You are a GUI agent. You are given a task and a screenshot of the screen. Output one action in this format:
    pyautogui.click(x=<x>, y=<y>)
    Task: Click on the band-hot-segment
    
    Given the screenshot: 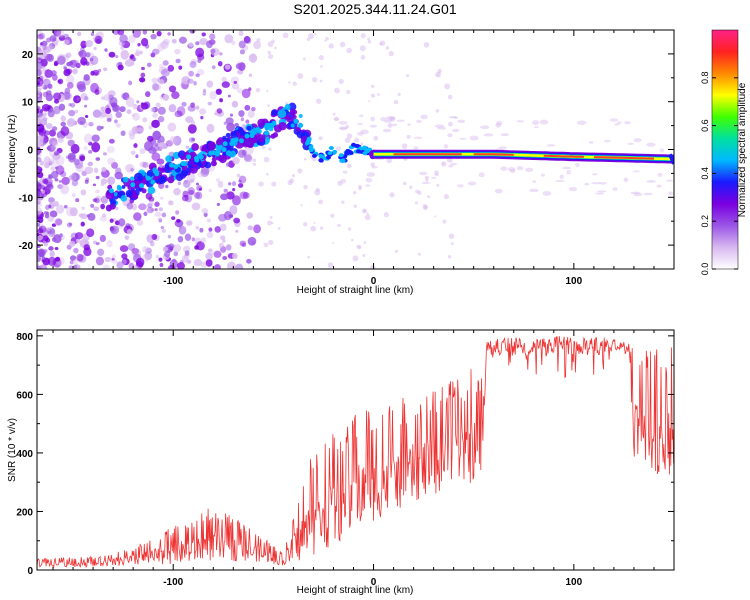 What is the action you would take?
    pyautogui.click(x=624, y=158)
    